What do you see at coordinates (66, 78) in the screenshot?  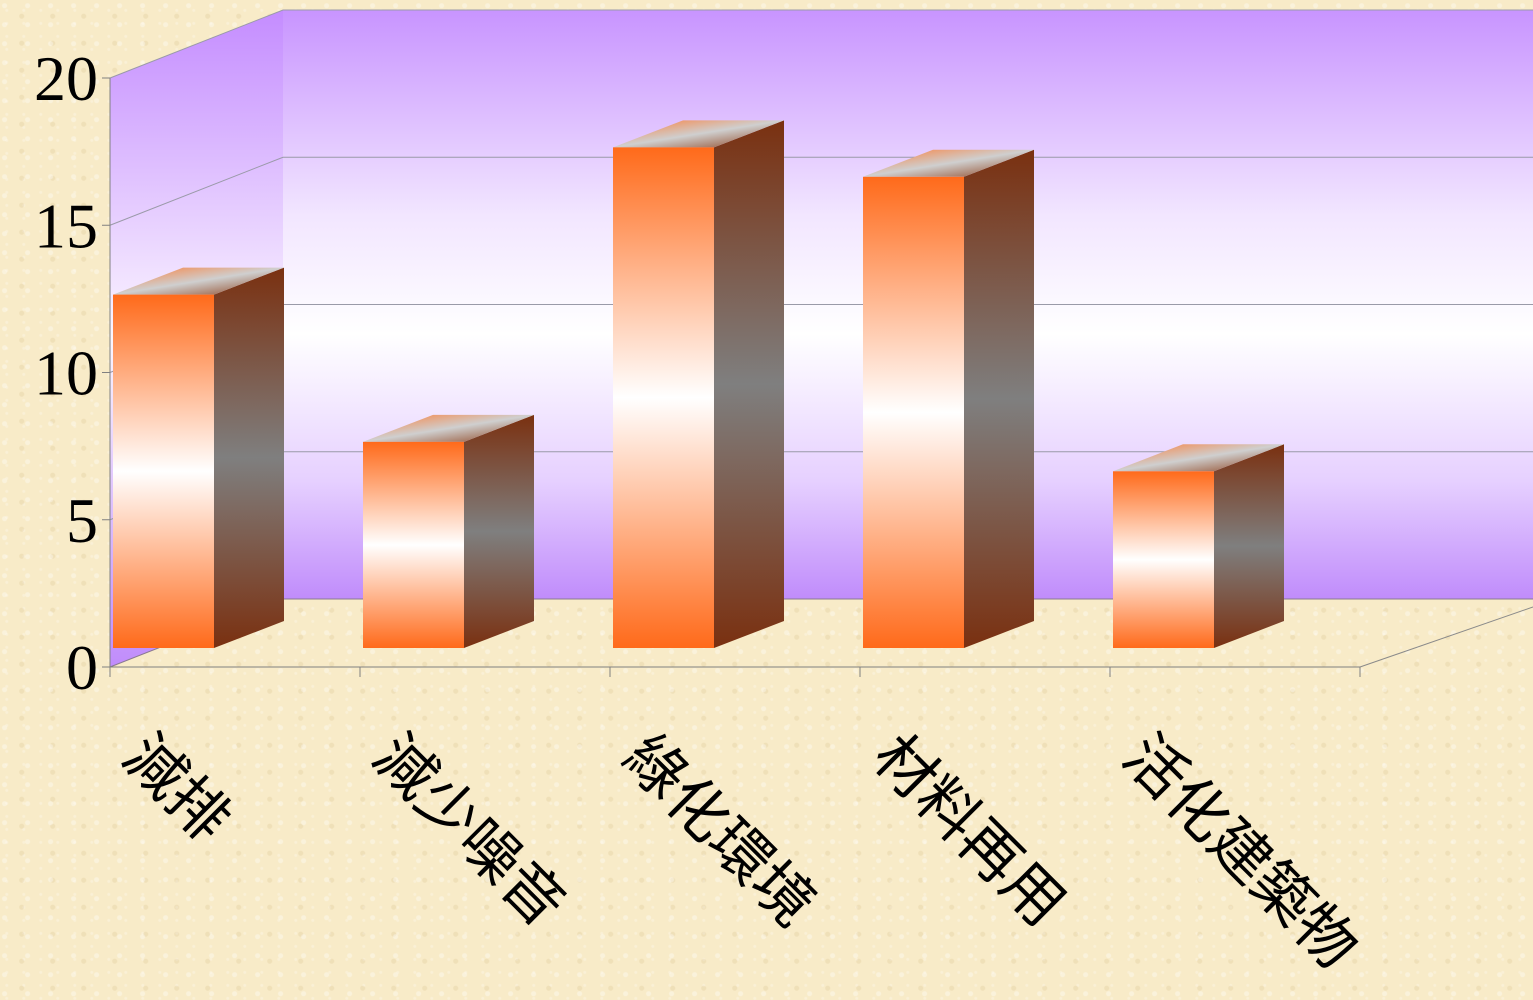 I see `y-tick-label: 20` at bounding box center [66, 78].